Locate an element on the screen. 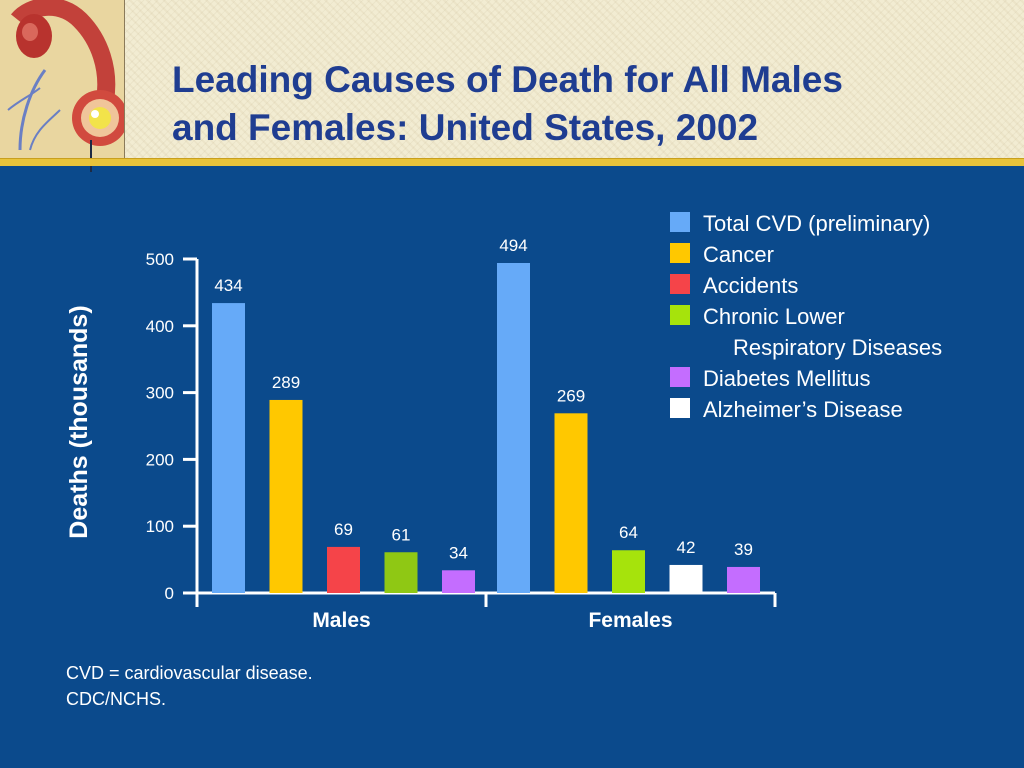 The width and height of the screenshot is (1024, 768). legend-swatch-chronic-lower-respiratory is located at coordinates (680, 315).